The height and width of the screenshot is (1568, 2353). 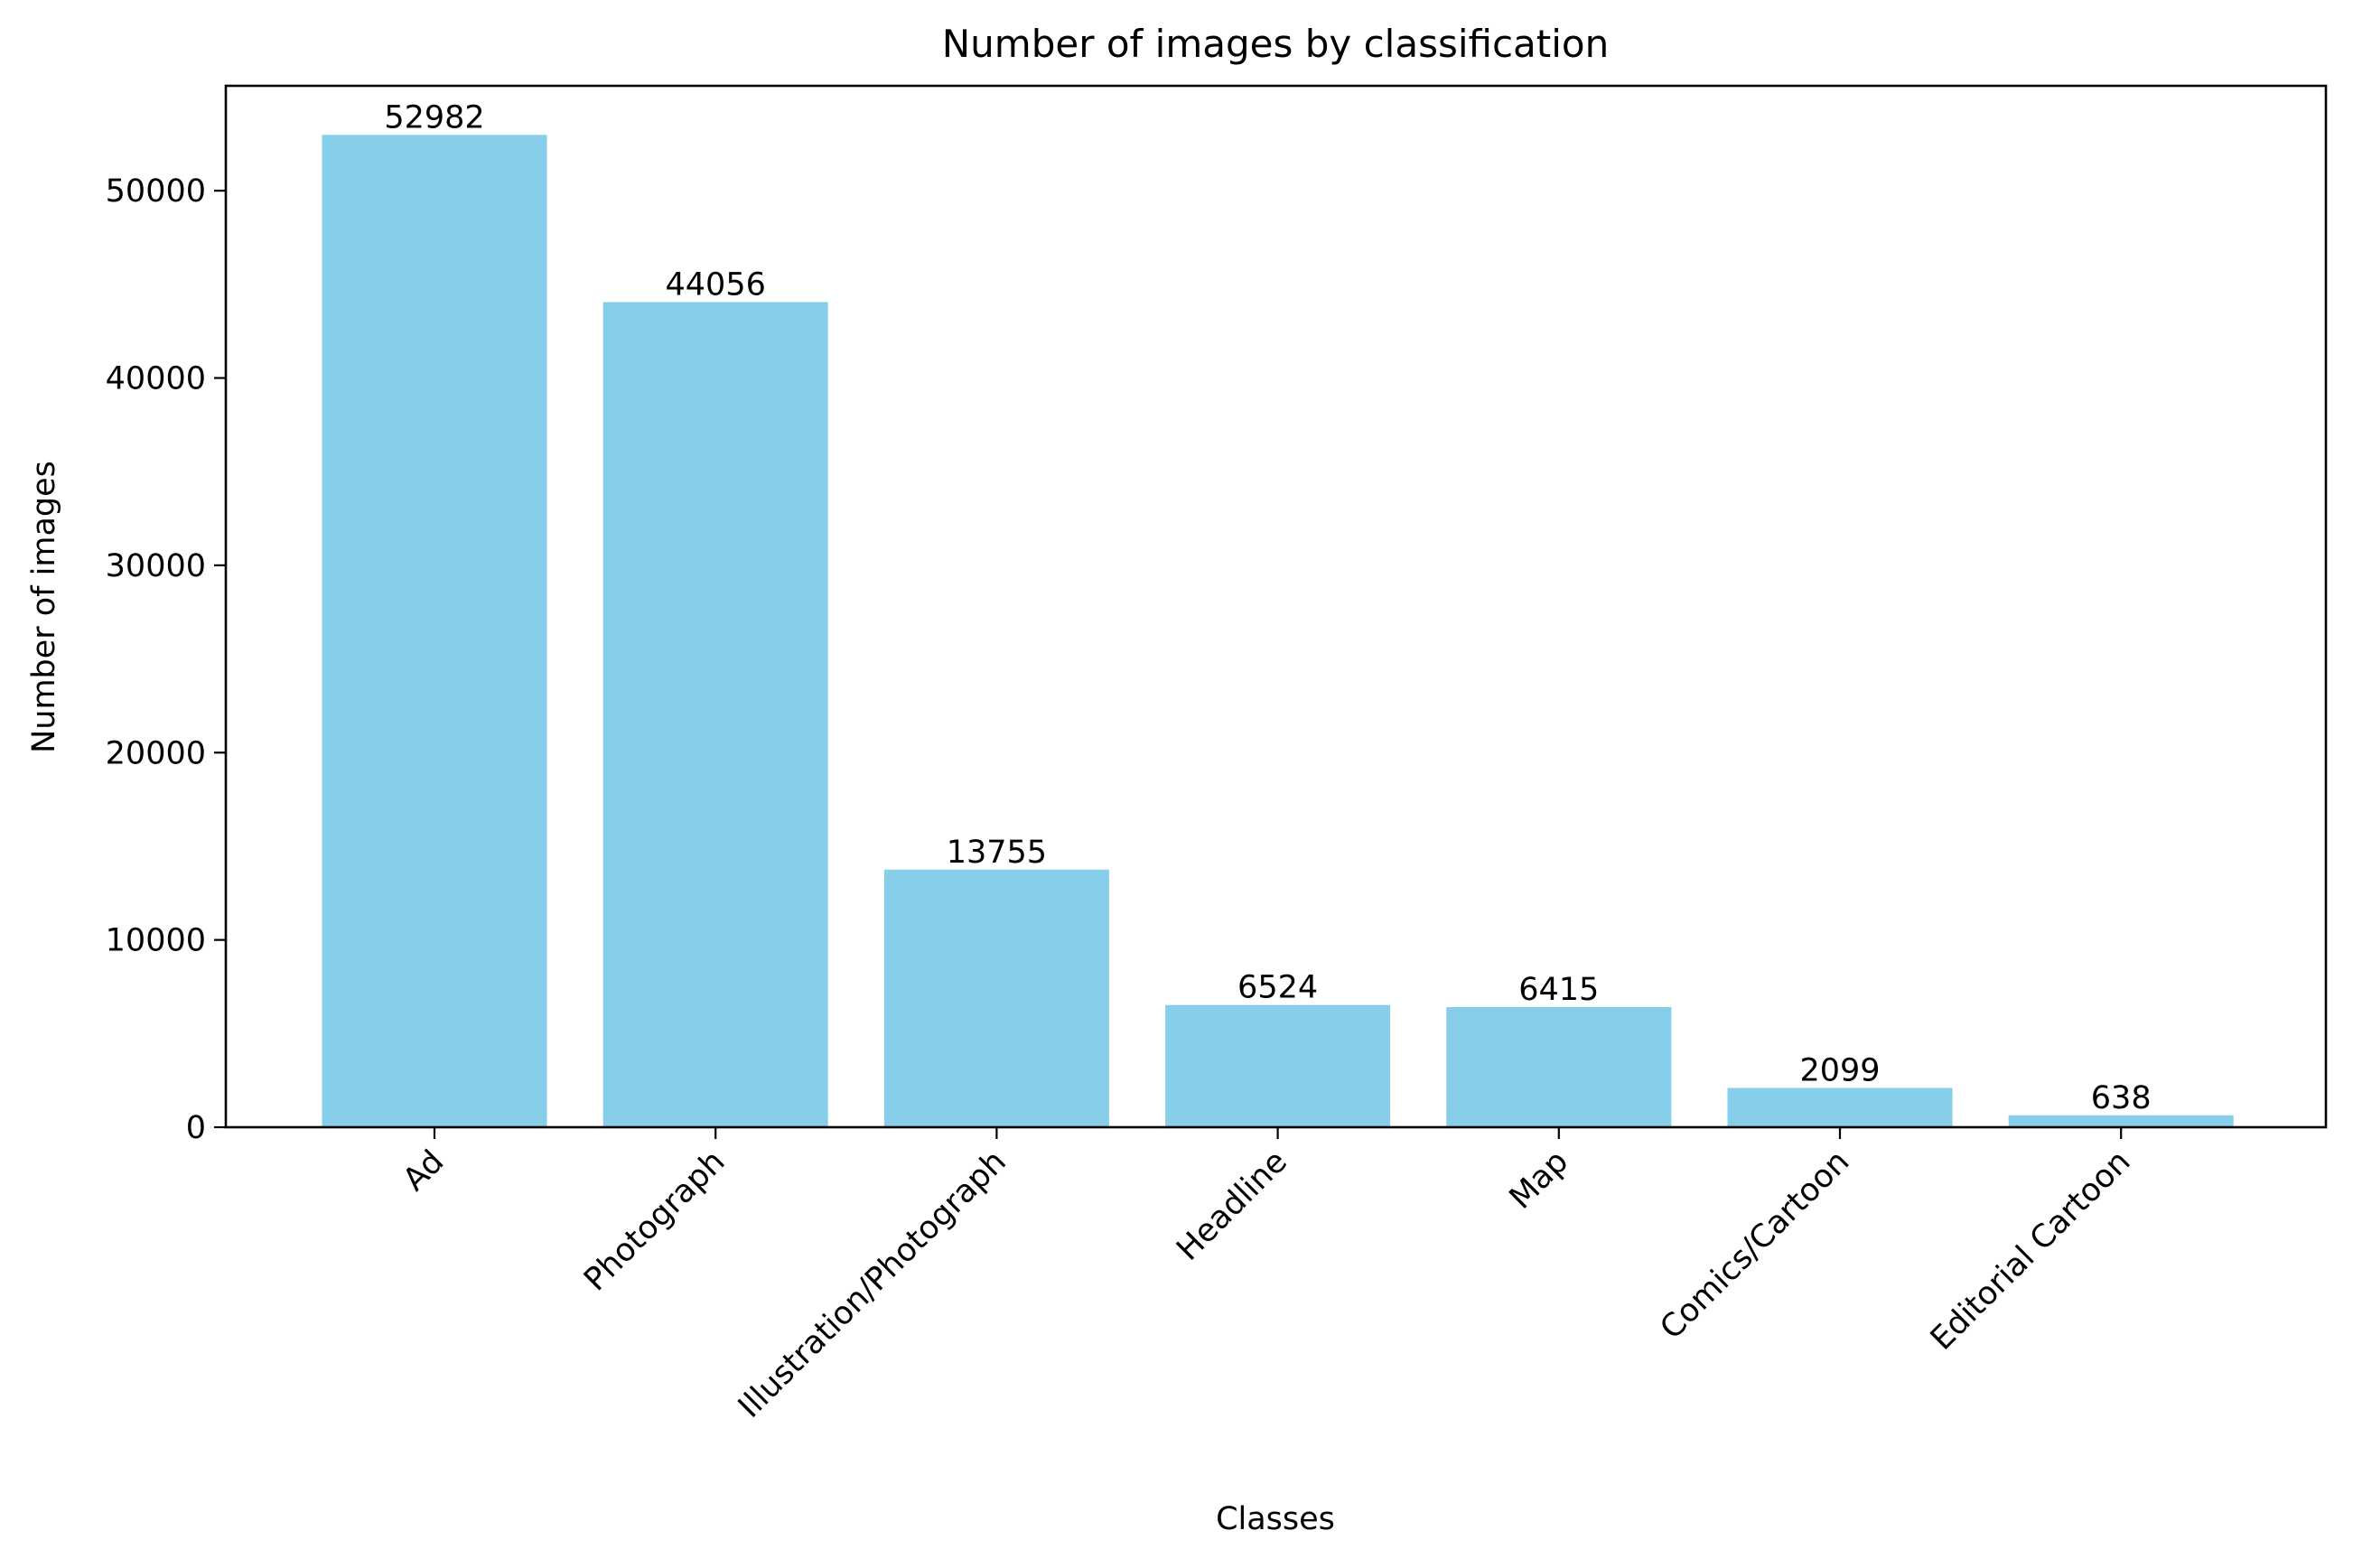 What do you see at coordinates (44, 607) in the screenshot?
I see `y-axis-label: Number of images` at bounding box center [44, 607].